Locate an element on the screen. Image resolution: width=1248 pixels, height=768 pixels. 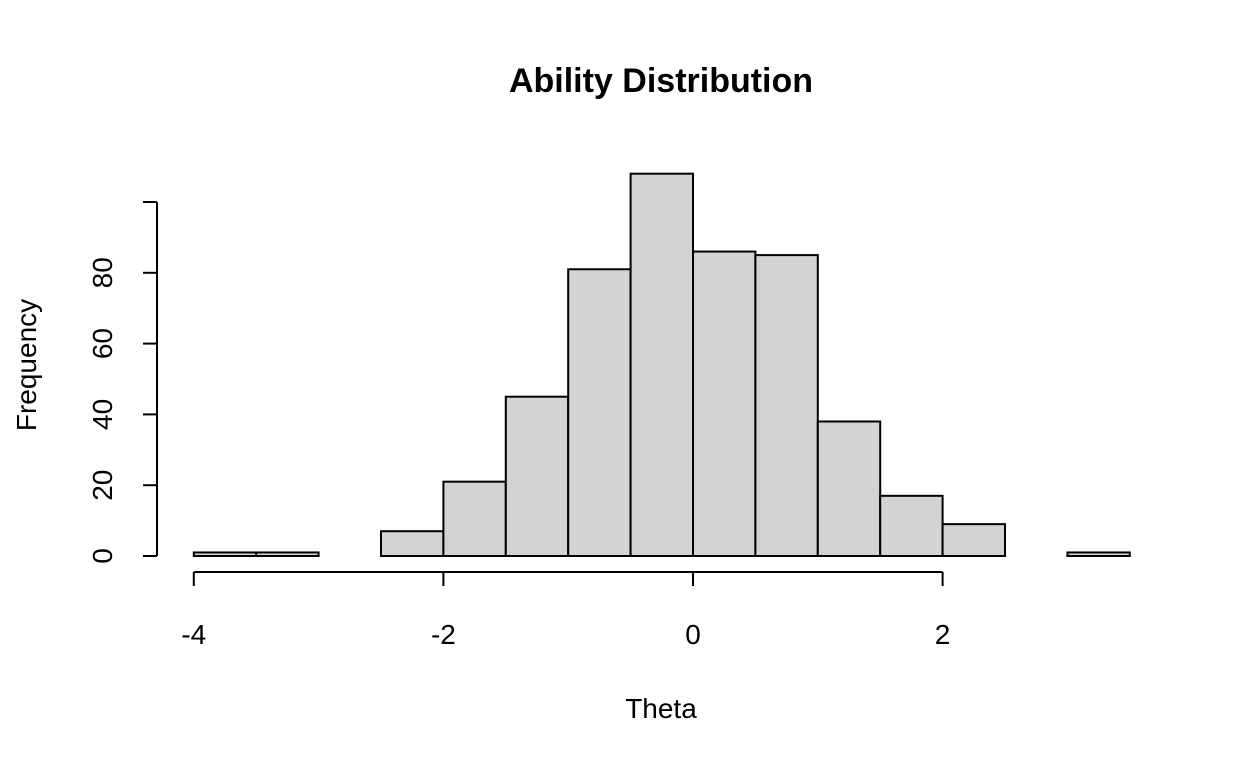
y-tick-label-0: 0 is located at coordinates (102, 556).